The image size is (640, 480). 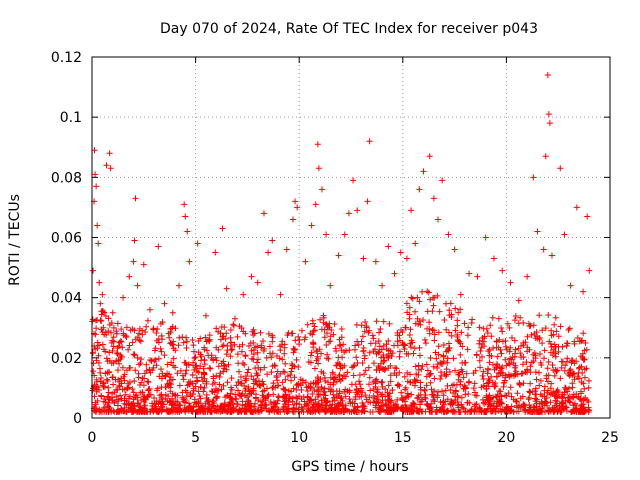 What do you see at coordinates (66, 359) in the screenshot?
I see `y-tick-label: 0.02` at bounding box center [66, 359].